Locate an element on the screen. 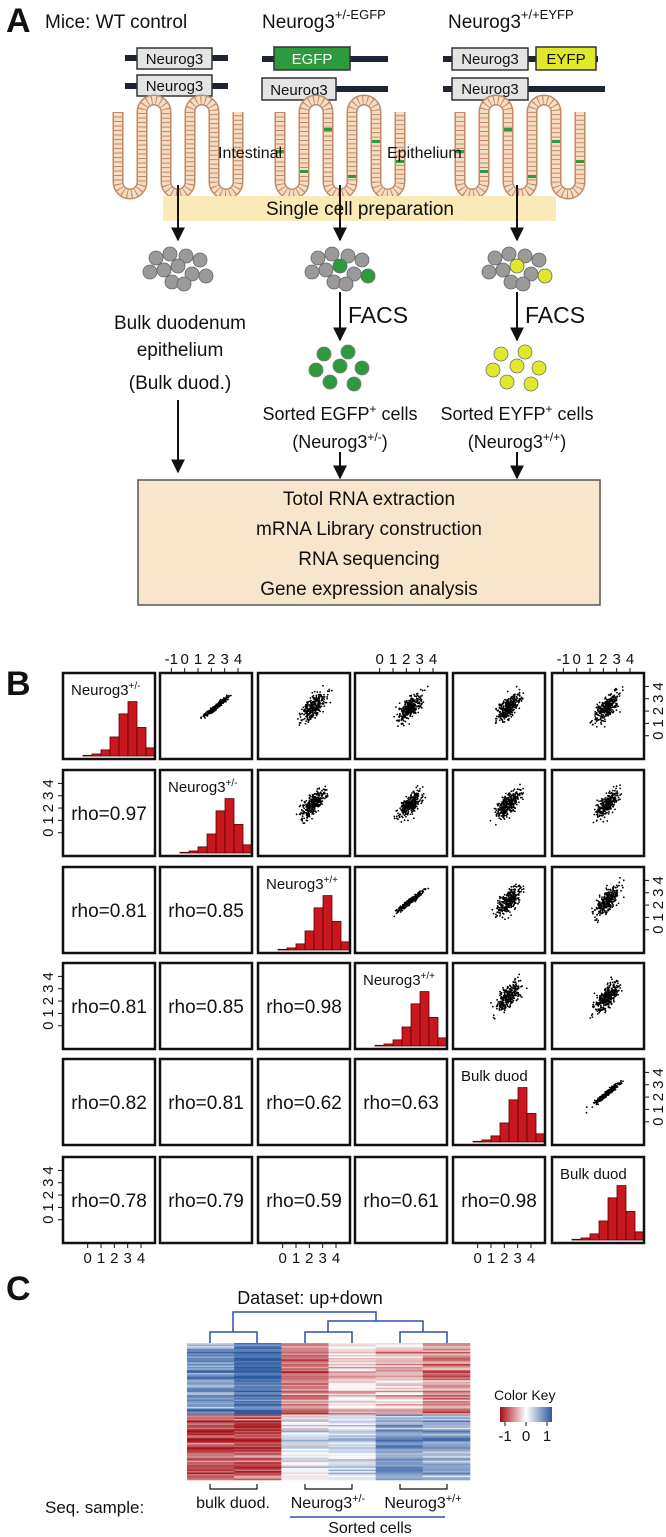  genotype-sup: +/+ is located at coordinates (551, 437).